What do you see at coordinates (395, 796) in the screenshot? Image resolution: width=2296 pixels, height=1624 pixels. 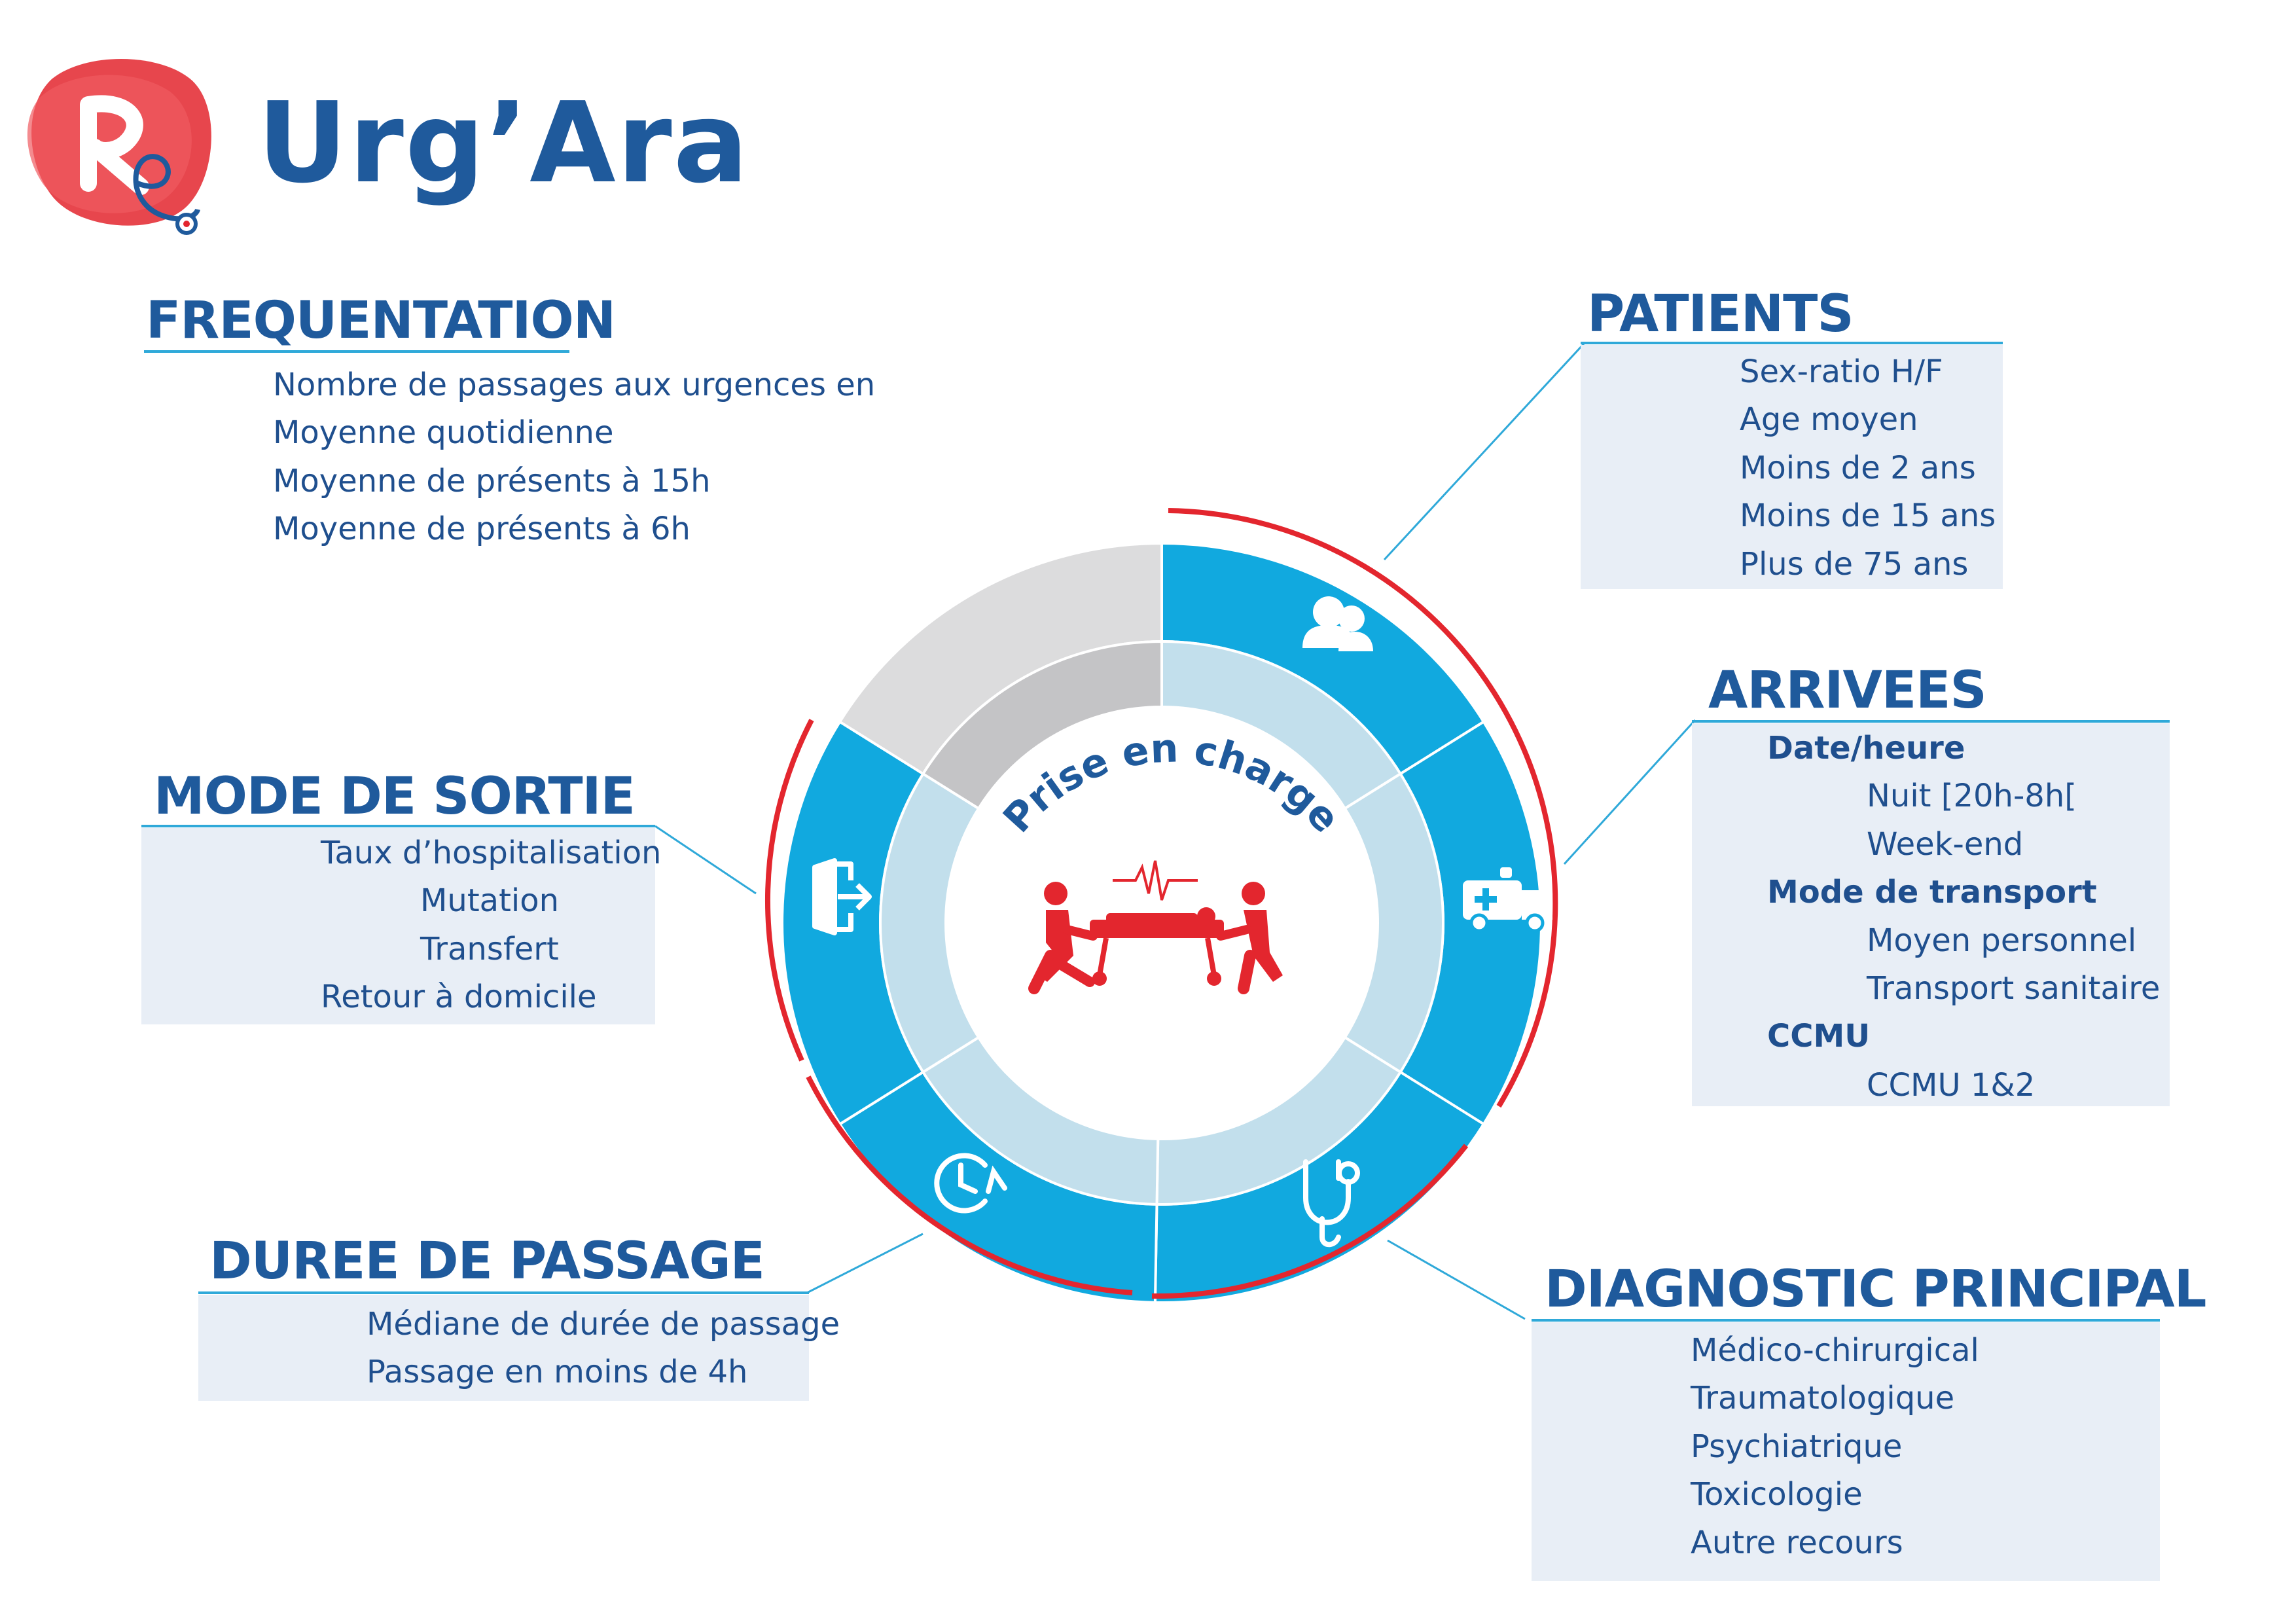 I see `mode-de-sortie-title: MODE DE SORTIE` at bounding box center [395, 796].